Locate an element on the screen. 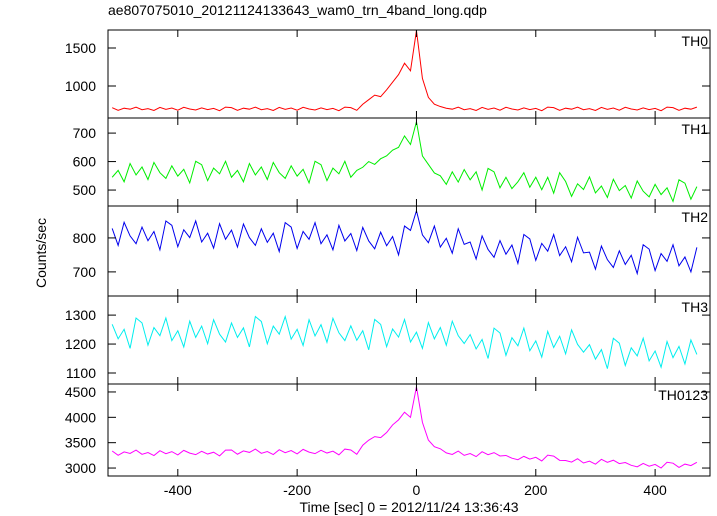 The width and height of the screenshot is (717, 516). y-tick-label: 800 is located at coordinates (85, 238).